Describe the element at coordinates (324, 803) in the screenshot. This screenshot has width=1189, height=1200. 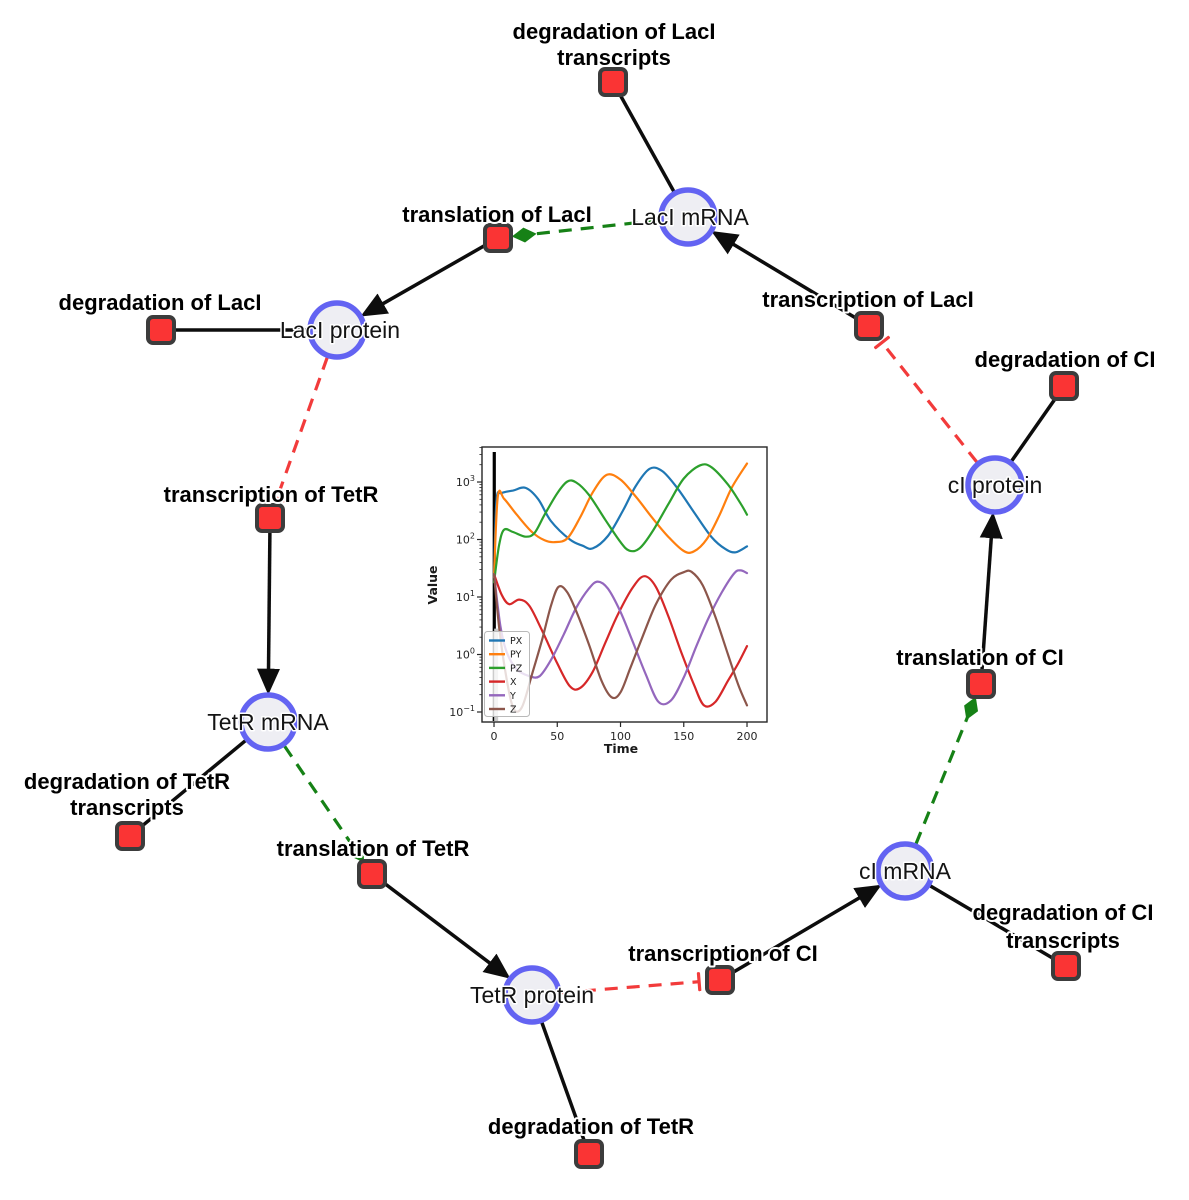
I see `edge-modifier-tetr_mrna-to-translation_tetr` at that location.